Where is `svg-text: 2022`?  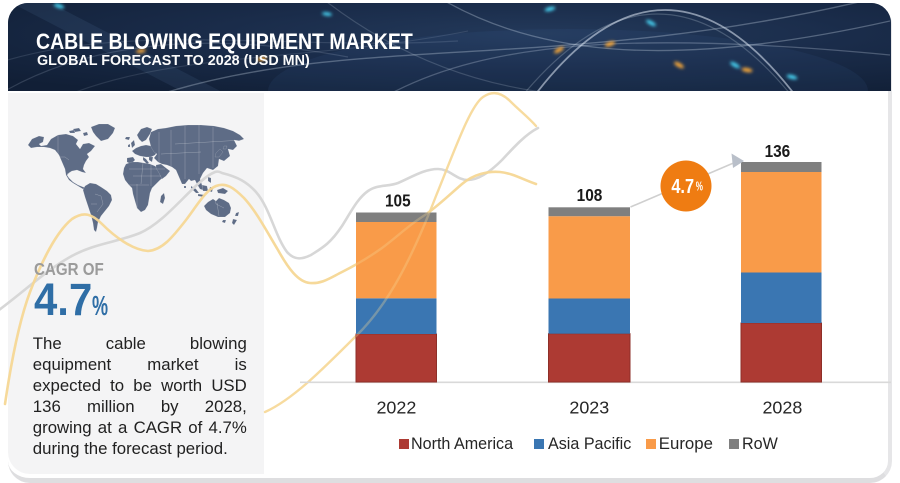 svg-text: 2022 is located at coordinates (396, 408).